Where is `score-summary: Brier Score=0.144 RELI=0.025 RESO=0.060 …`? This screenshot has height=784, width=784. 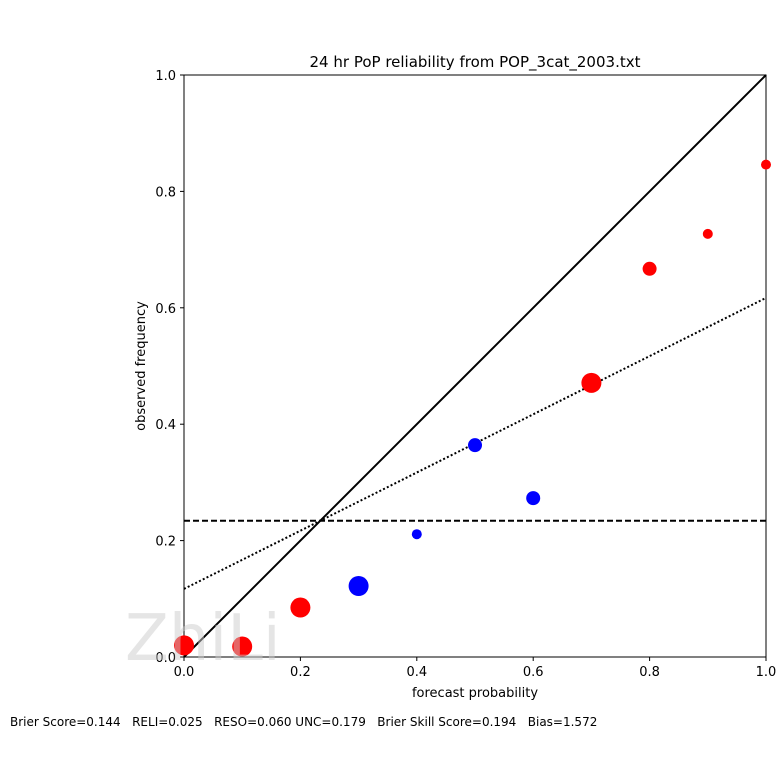 score-summary: Brier Score=0.144 RELI=0.025 RESO=0.060 … is located at coordinates (304, 722).